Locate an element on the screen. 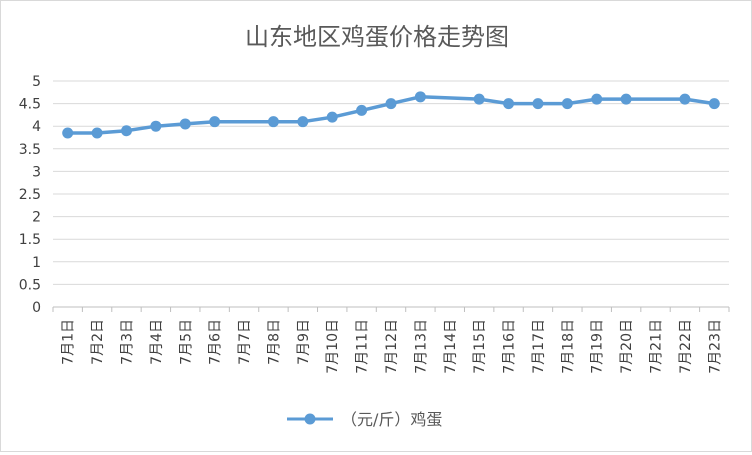 Image resolution: width=752 pixels, height=455 pixels. y-tick-label: 5 is located at coordinates (36, 82).